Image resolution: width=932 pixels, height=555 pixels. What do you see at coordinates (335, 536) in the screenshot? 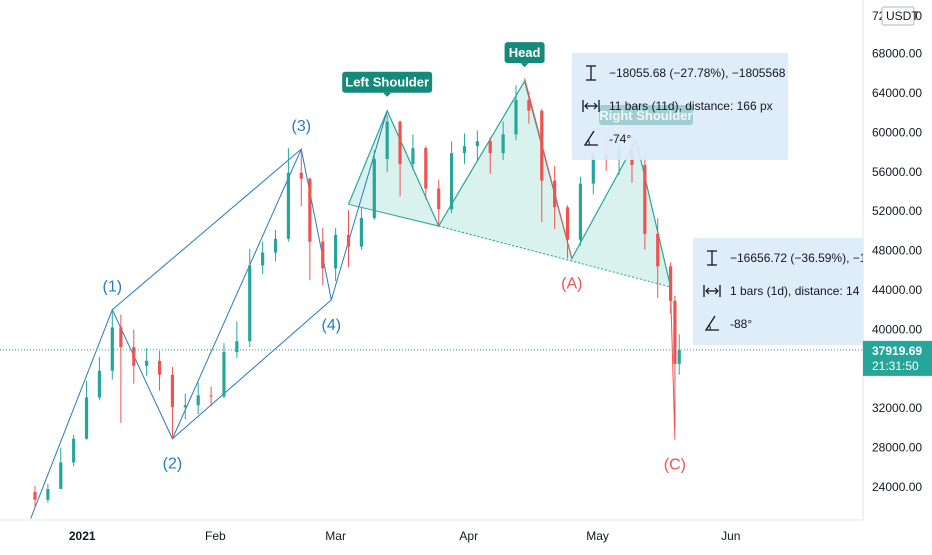
I see `time-tick-label: Mar` at bounding box center [335, 536].